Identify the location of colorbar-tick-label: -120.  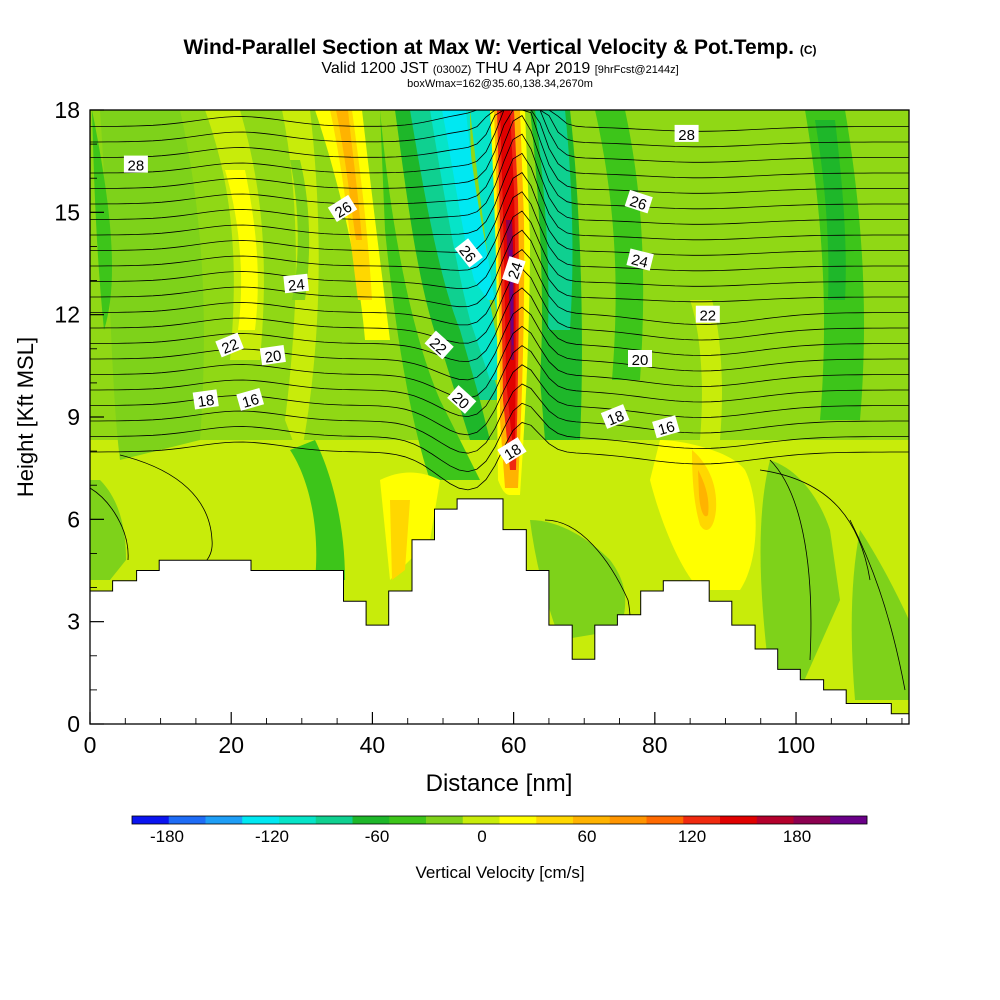
(272, 836).